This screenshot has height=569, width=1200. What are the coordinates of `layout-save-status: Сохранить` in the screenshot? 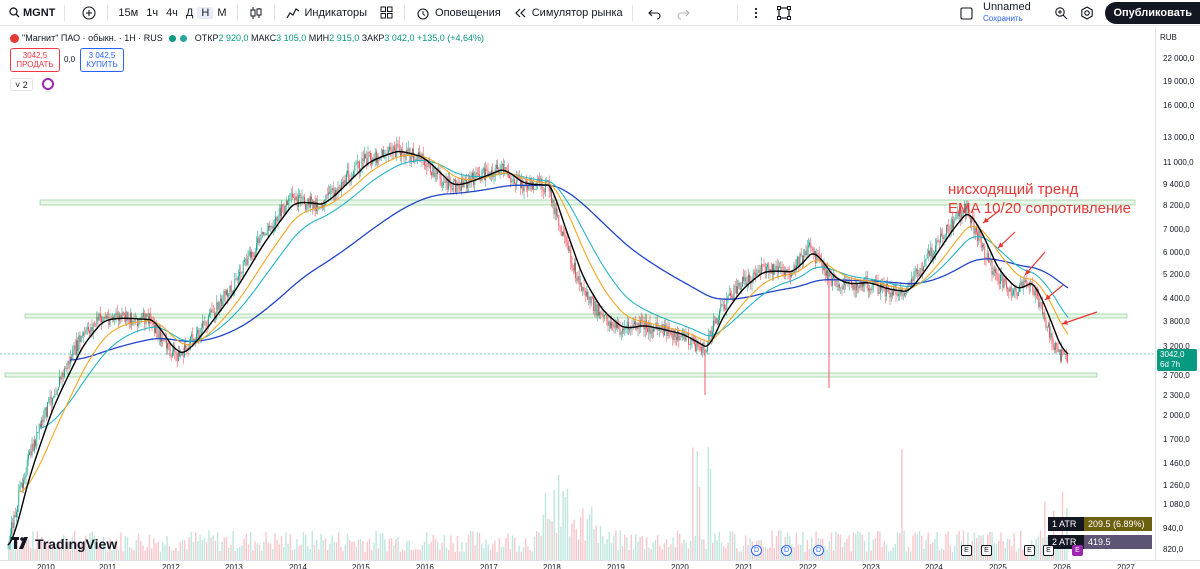 It's located at (1003, 18).